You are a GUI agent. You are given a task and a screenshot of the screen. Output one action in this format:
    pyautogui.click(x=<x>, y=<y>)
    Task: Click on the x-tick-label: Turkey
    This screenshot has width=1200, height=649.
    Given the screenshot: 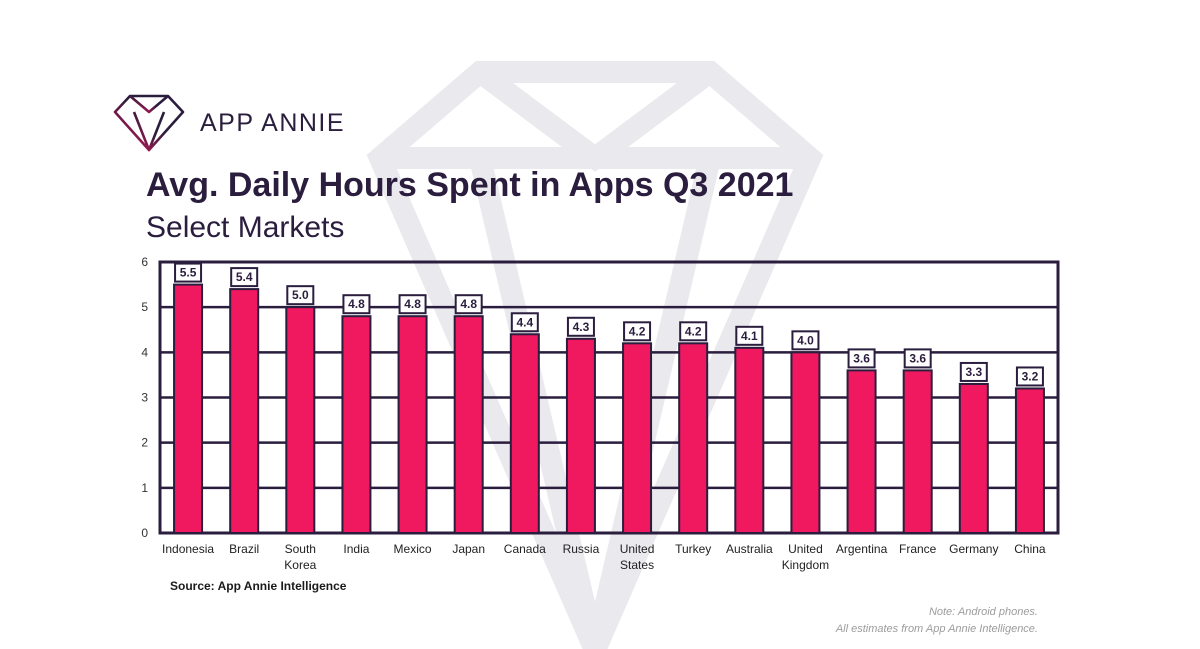 What is the action you would take?
    pyautogui.click(x=693, y=549)
    